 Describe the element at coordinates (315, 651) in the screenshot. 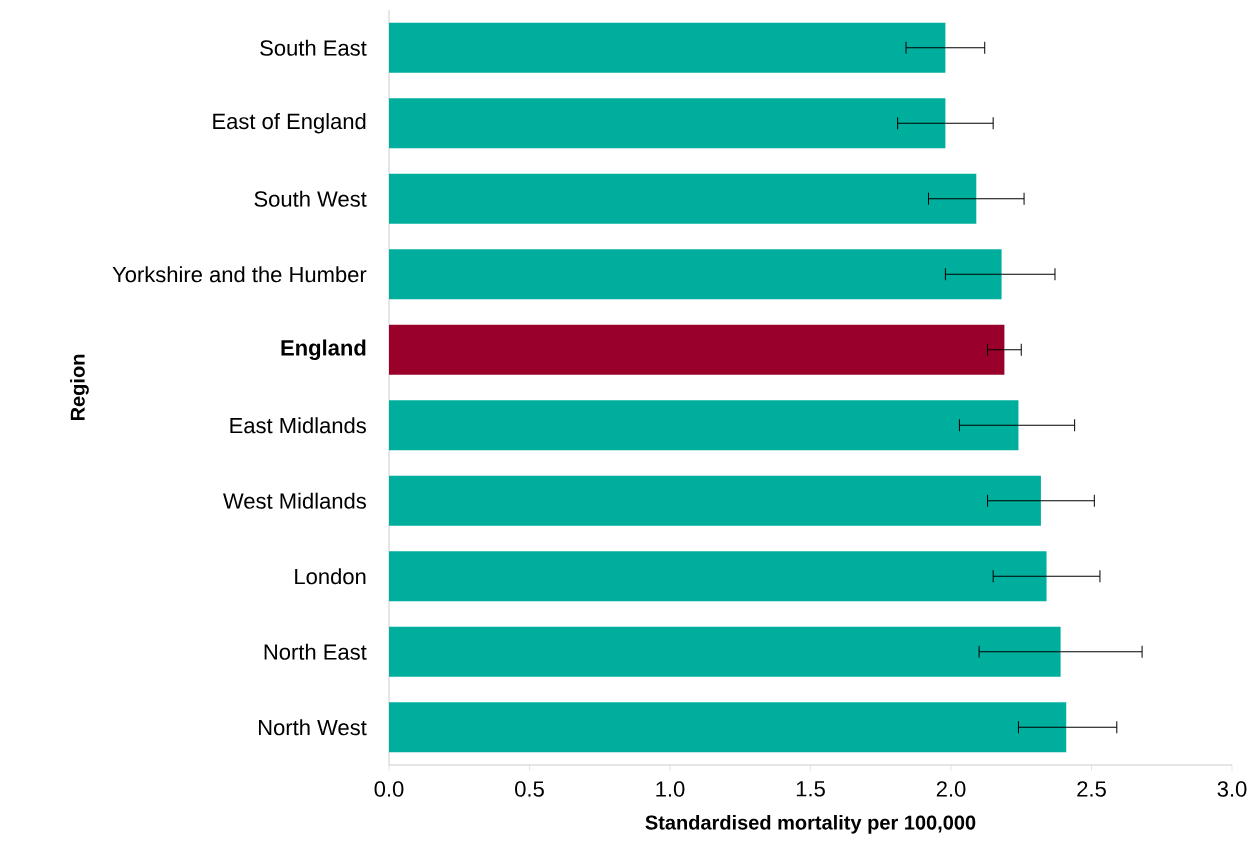

I see `y-tick-label: North East` at that location.